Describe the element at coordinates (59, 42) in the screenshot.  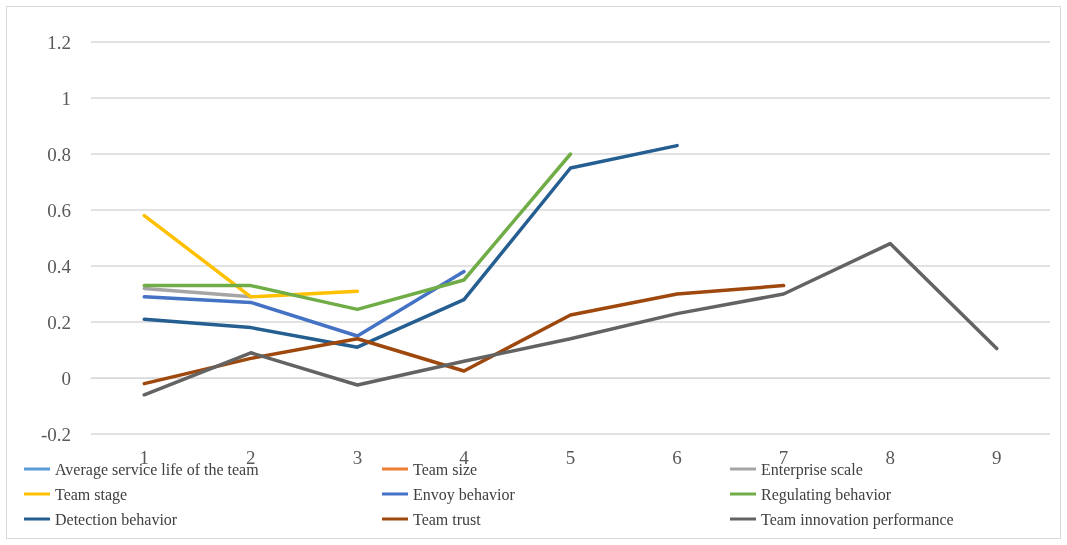
I see `y-tick-label: 1.2` at that location.